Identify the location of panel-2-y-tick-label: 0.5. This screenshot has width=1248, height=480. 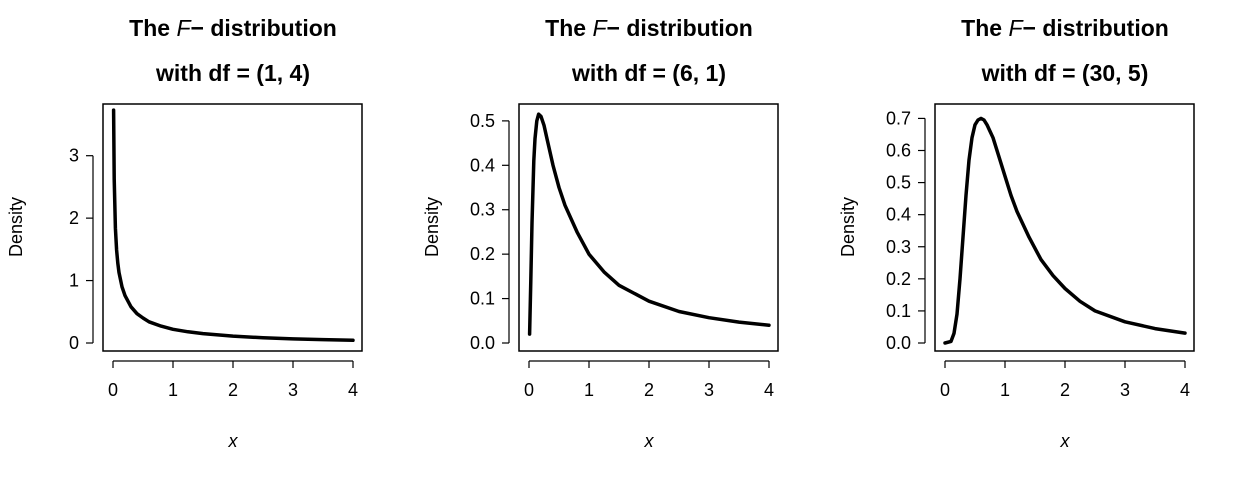
(482, 121).